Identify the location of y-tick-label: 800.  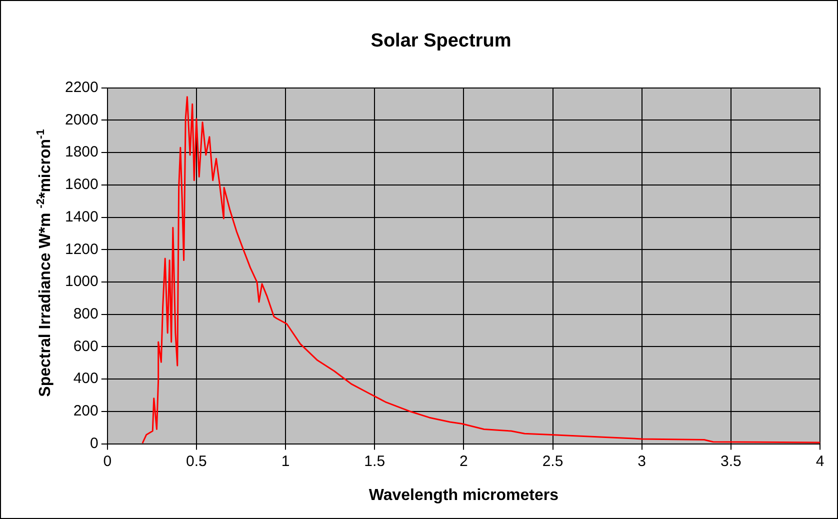
(85, 313).